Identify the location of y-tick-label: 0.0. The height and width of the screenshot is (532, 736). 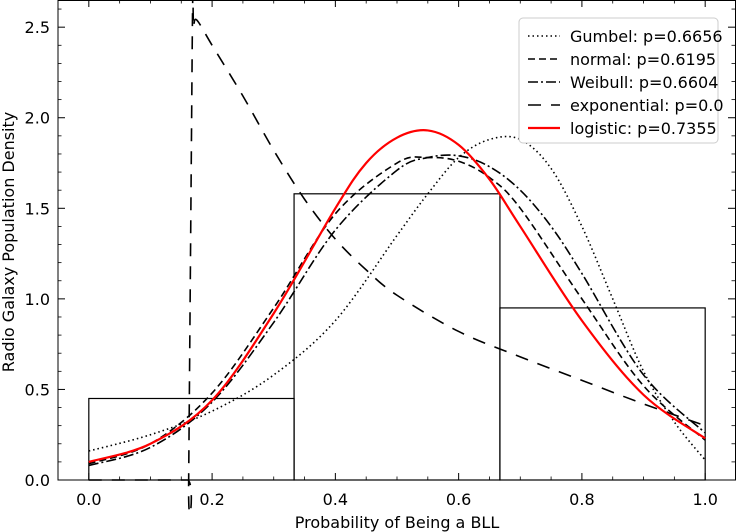
(37, 480).